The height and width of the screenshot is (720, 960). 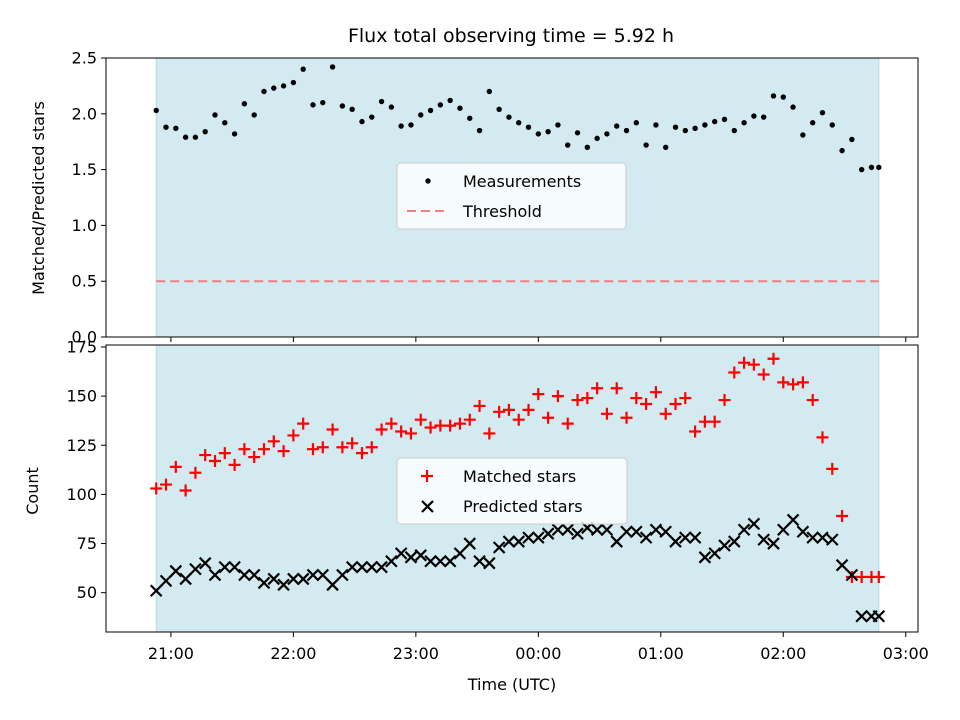 I want to click on y-tick-label: 150, so click(x=81, y=396).